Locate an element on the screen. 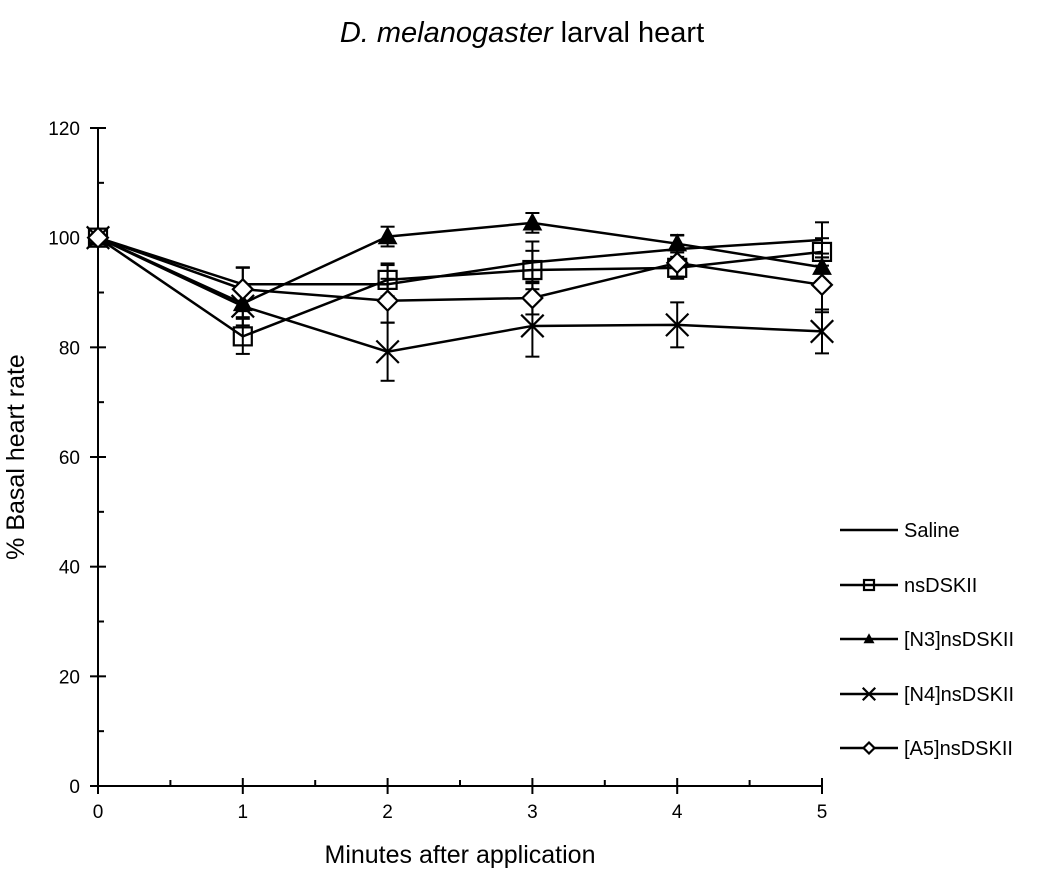 This screenshot has width=1044, height=875. legend-item: [A5]nsDSKII is located at coordinates (926, 749).